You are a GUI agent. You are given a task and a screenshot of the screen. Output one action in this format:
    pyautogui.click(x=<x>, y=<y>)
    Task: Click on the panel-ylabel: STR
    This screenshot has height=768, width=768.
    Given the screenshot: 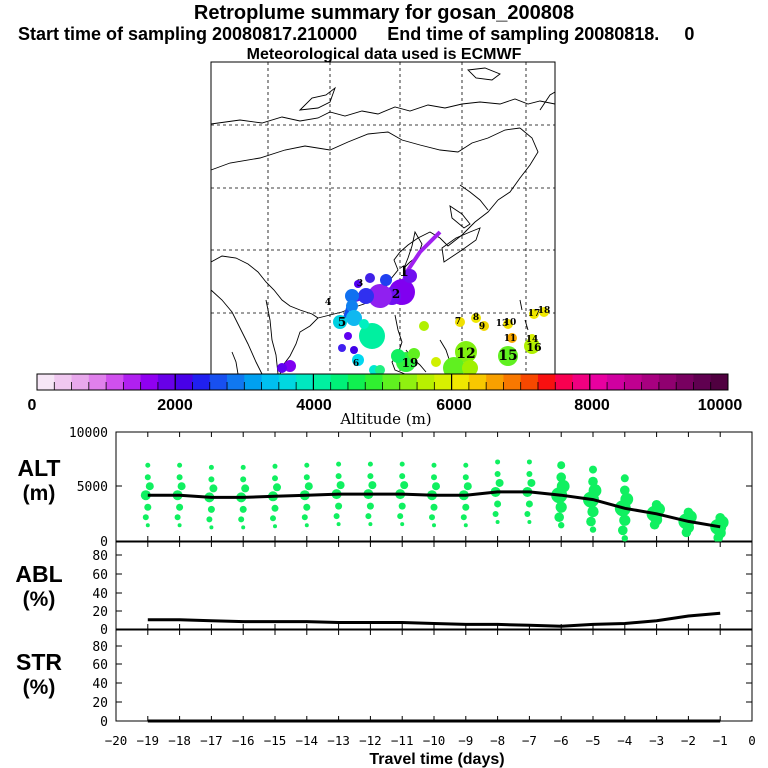 What is the action you would take?
    pyautogui.click(x=39, y=662)
    